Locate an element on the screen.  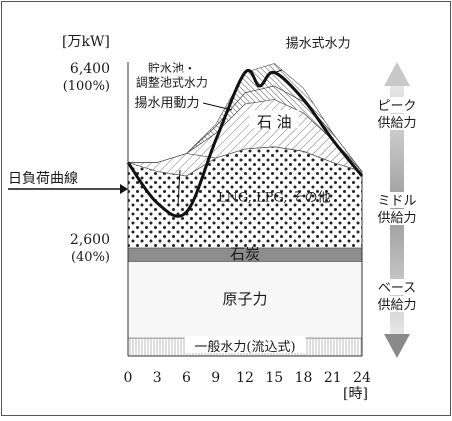
layer-pumped-storage-hydro is located at coordinates (245, 117).